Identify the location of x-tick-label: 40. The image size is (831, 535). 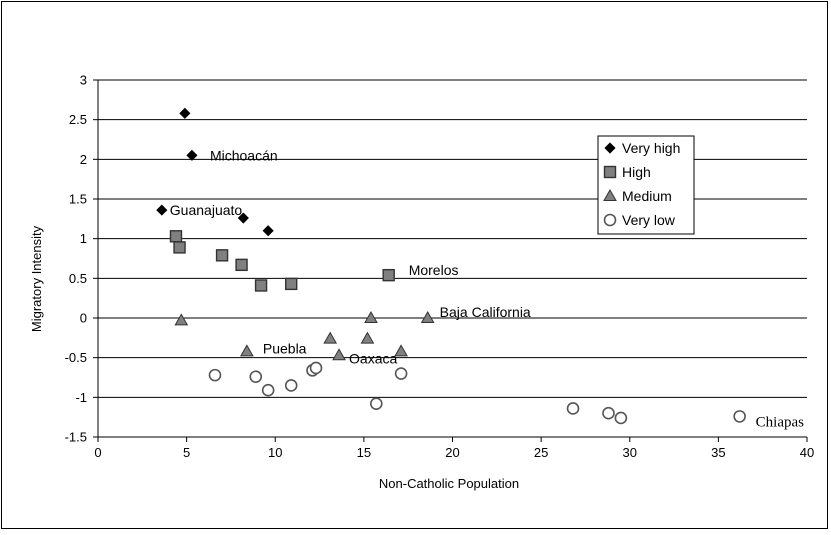
(807, 452).